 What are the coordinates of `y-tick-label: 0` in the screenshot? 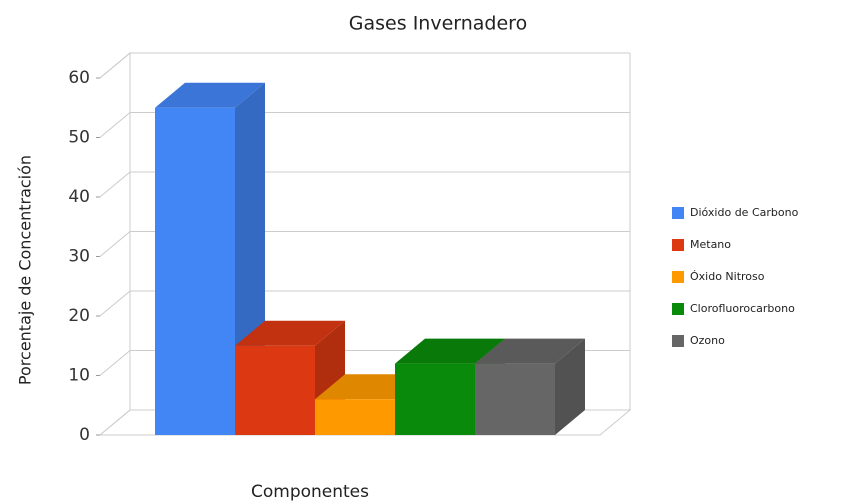 It's located at (84, 435).